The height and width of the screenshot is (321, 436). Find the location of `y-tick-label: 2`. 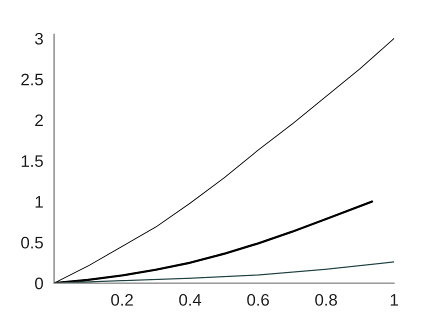

y-tick-label: 2 is located at coordinates (39, 120).